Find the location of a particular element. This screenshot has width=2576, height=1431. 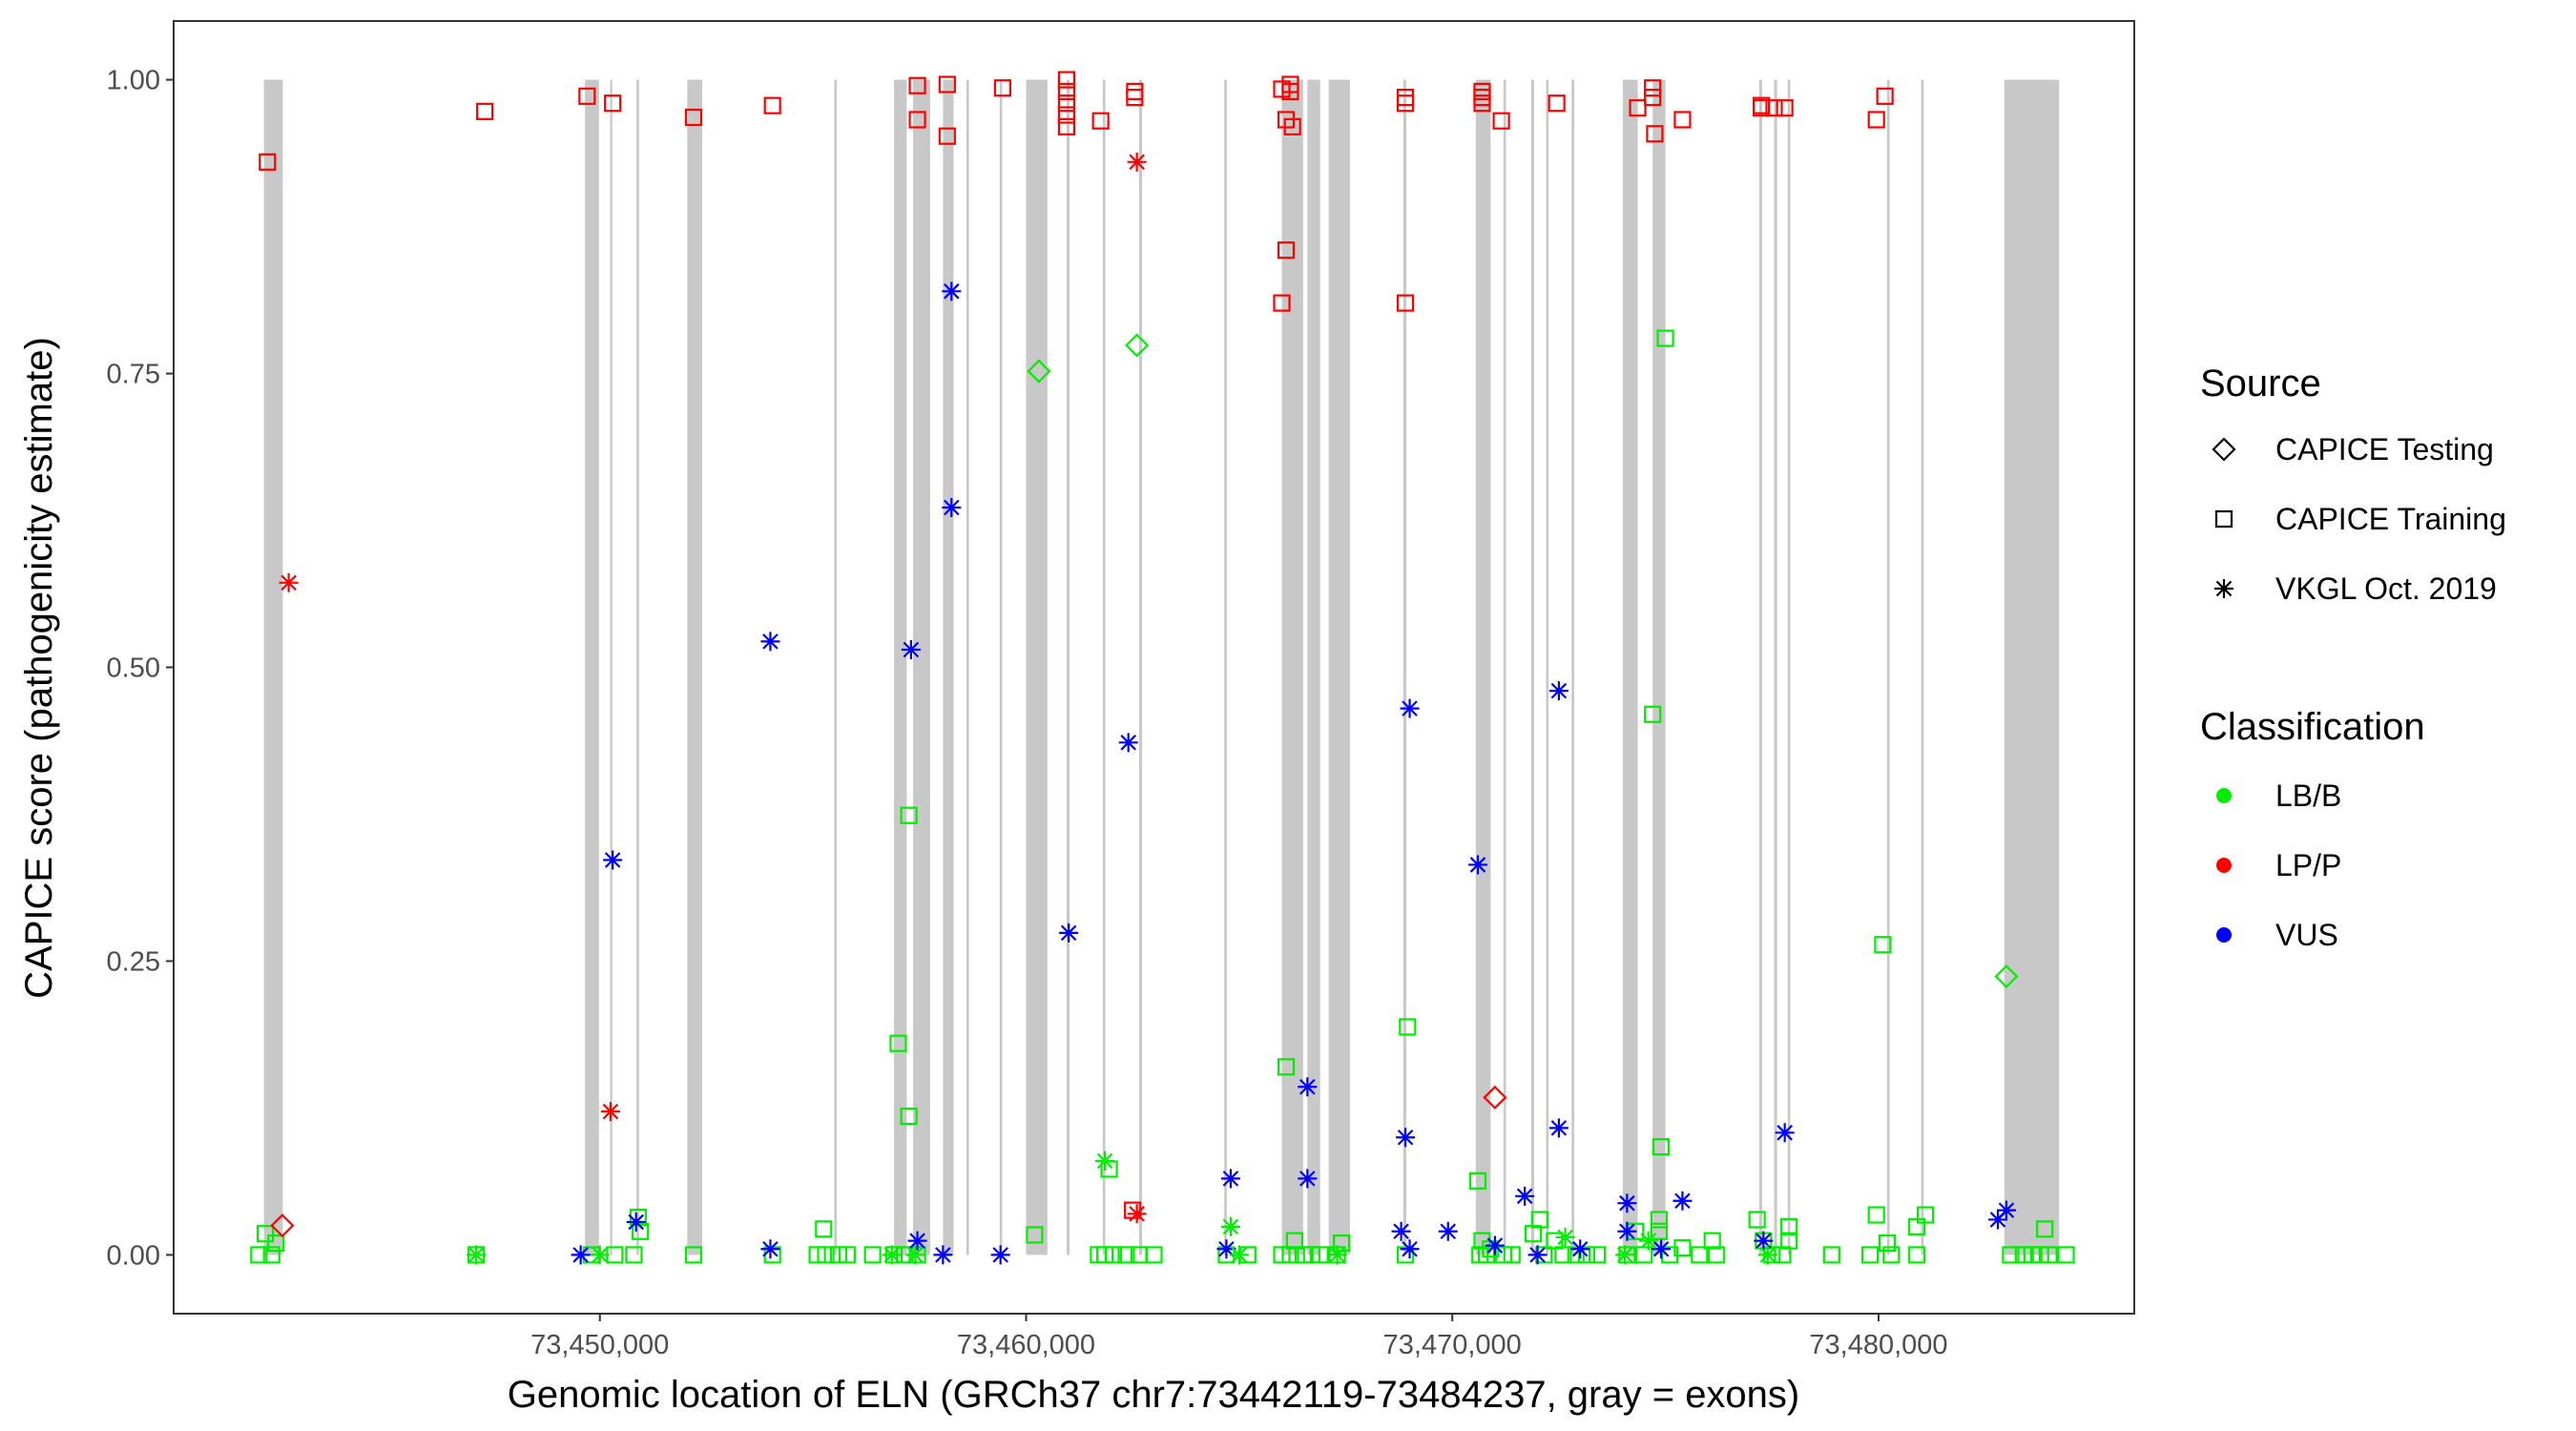

x-tick-label: 73,470,000 is located at coordinates (1452, 1345).